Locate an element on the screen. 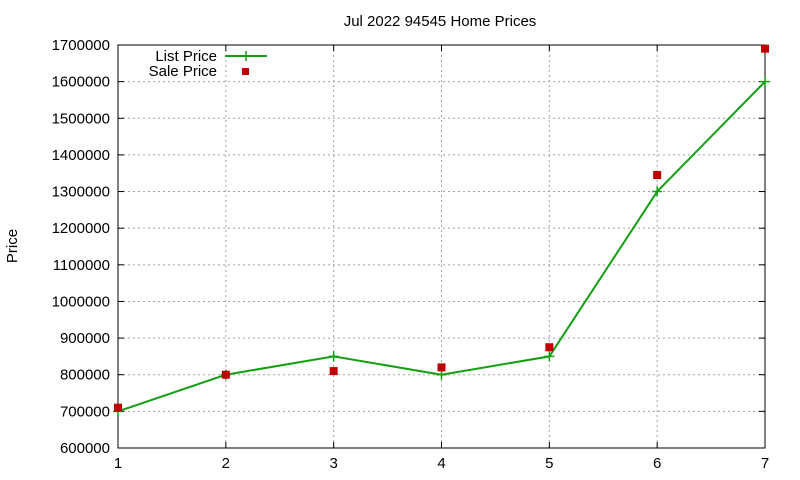  legend: List Price Sale Price is located at coordinates (208, 64).